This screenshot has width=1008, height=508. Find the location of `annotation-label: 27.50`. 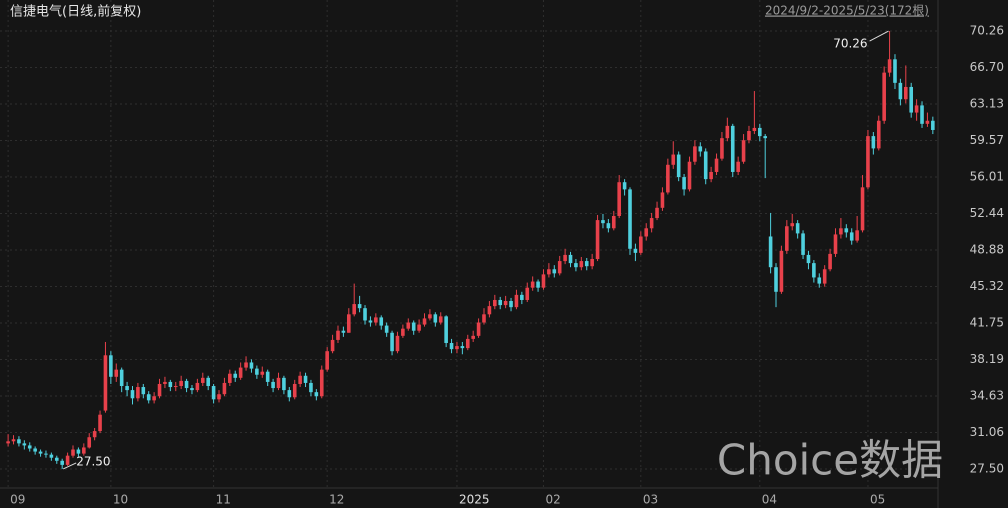

annotation-label: 27.50 is located at coordinates (93, 461).